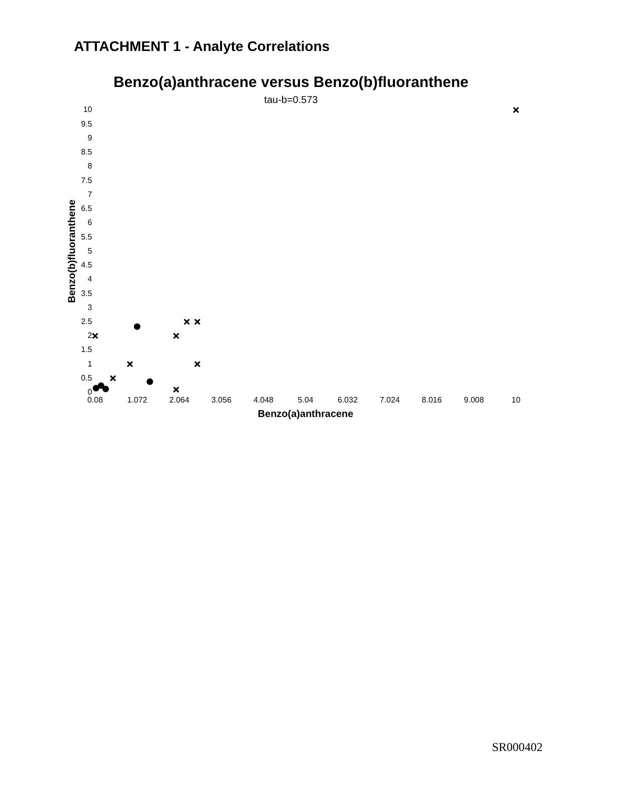 The width and height of the screenshot is (618, 800). Describe the element at coordinates (86, 265) in the screenshot. I see `y-tick-label: 4.5` at that location.